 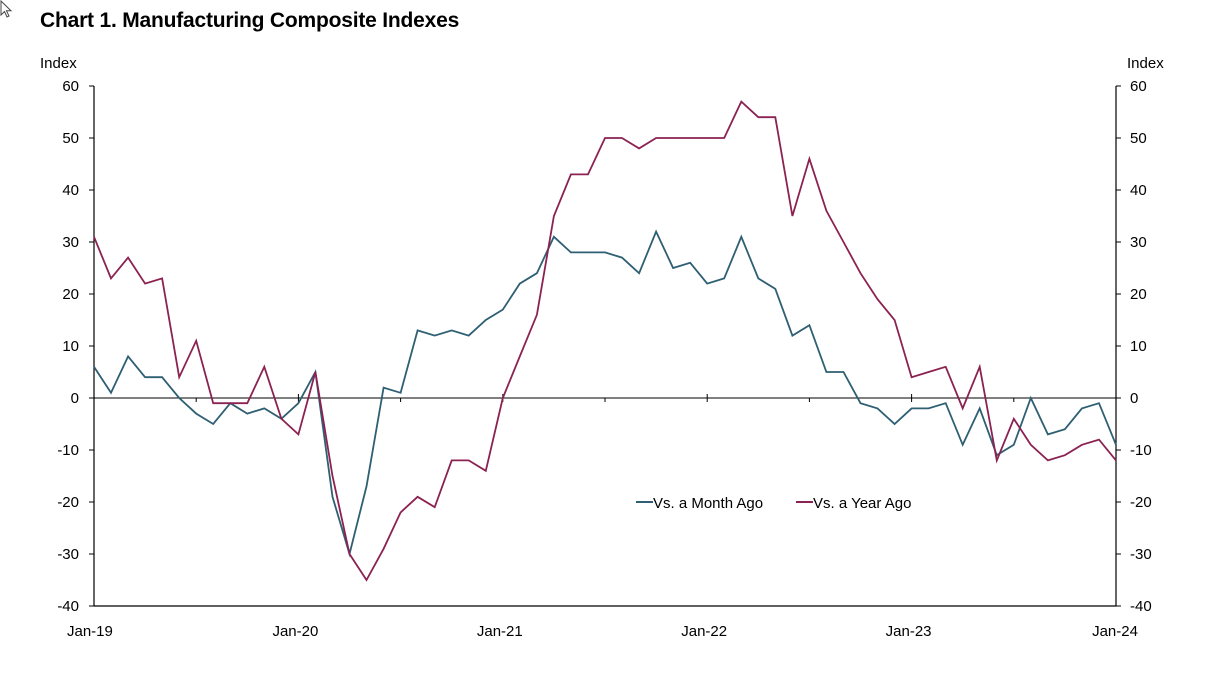 I want to click on x-tick-label: Jan-20, so click(x=295, y=631).